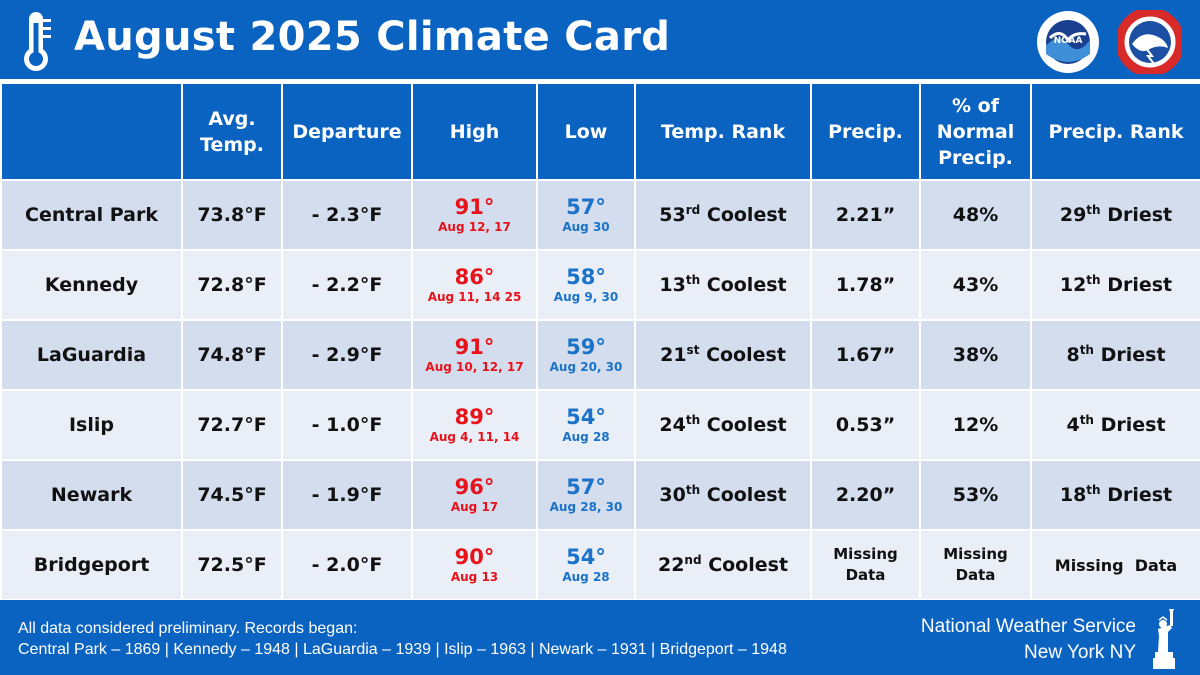 The image size is (1200, 675). What do you see at coordinates (865, 425) in the screenshot?
I see `precip-cell: 0.53”` at bounding box center [865, 425].